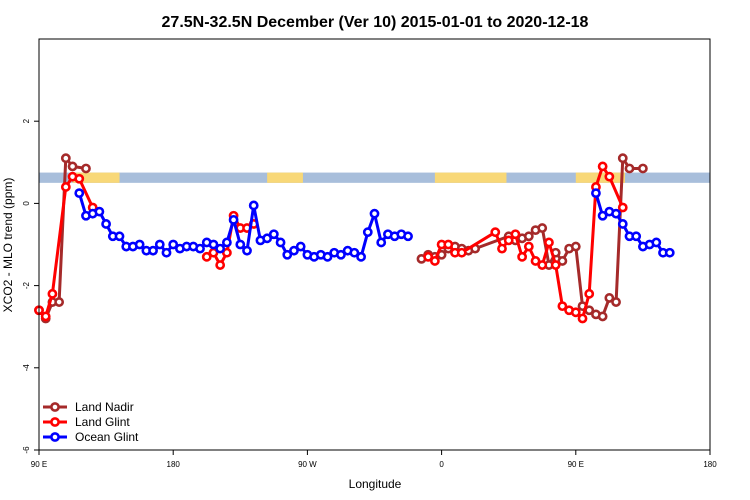  I want to click on y-tick-label-0: -6, so click(26, 450).